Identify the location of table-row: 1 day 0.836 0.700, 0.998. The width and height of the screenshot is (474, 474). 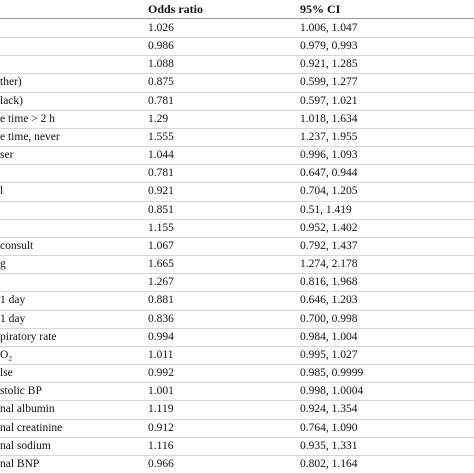
(237, 320).